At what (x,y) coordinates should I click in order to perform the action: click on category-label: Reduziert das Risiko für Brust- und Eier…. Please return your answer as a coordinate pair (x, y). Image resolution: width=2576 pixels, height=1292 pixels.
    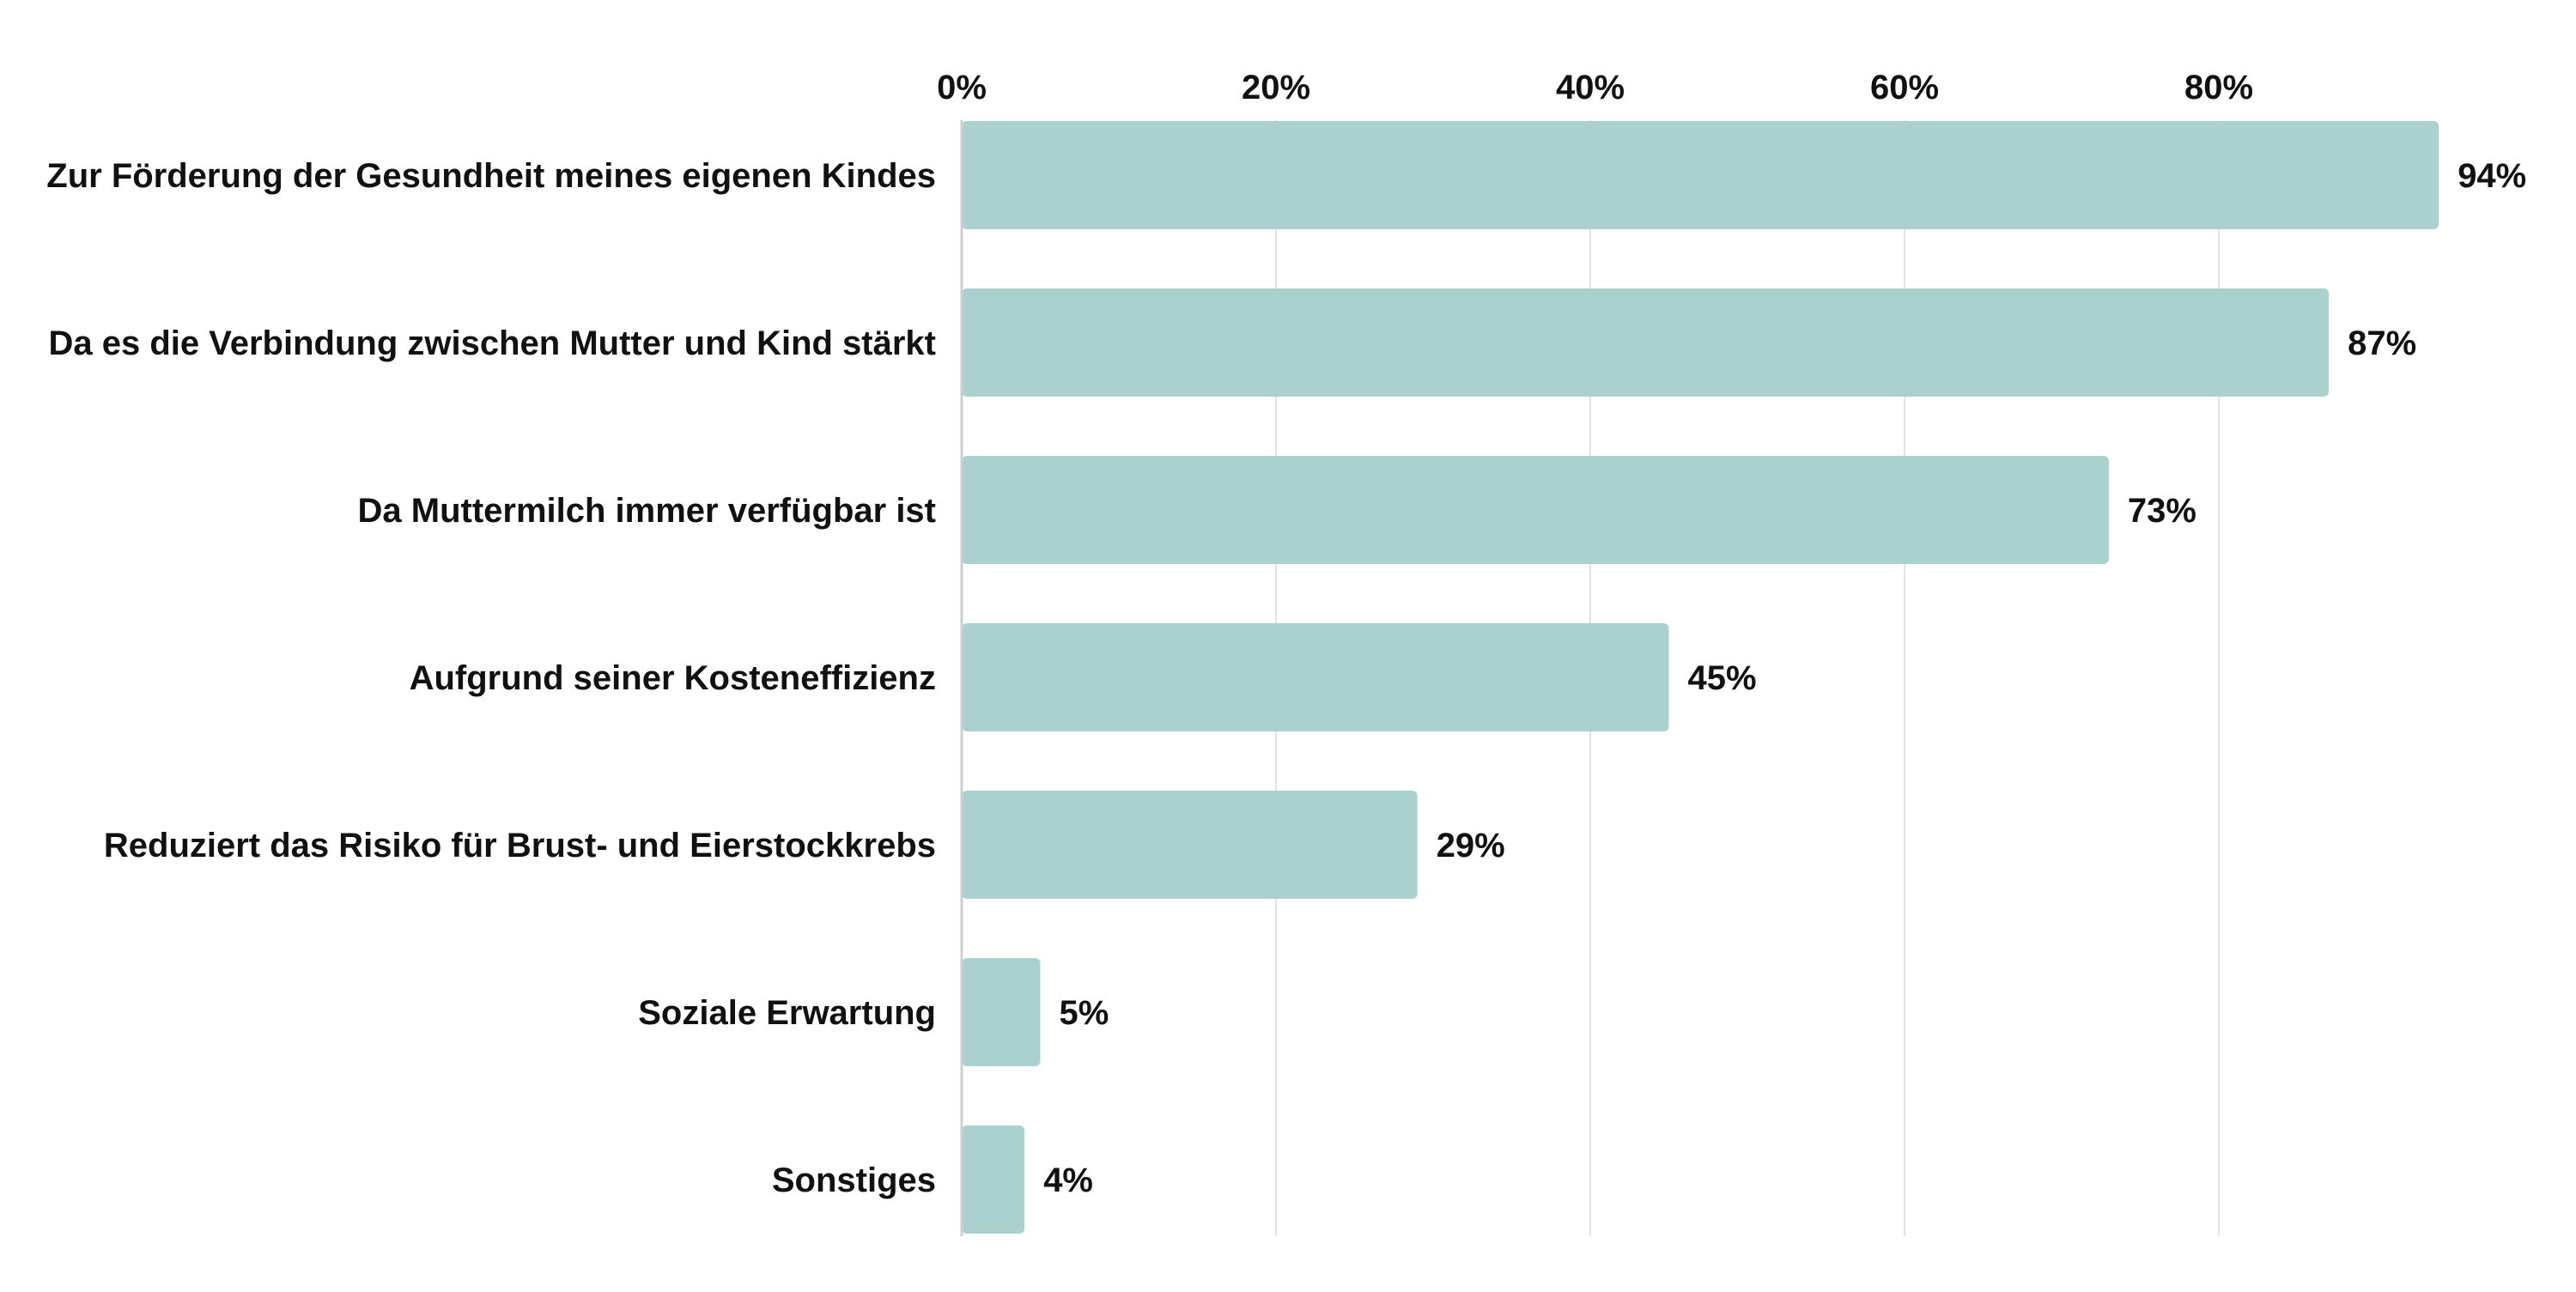
    Looking at the image, I should click on (520, 845).